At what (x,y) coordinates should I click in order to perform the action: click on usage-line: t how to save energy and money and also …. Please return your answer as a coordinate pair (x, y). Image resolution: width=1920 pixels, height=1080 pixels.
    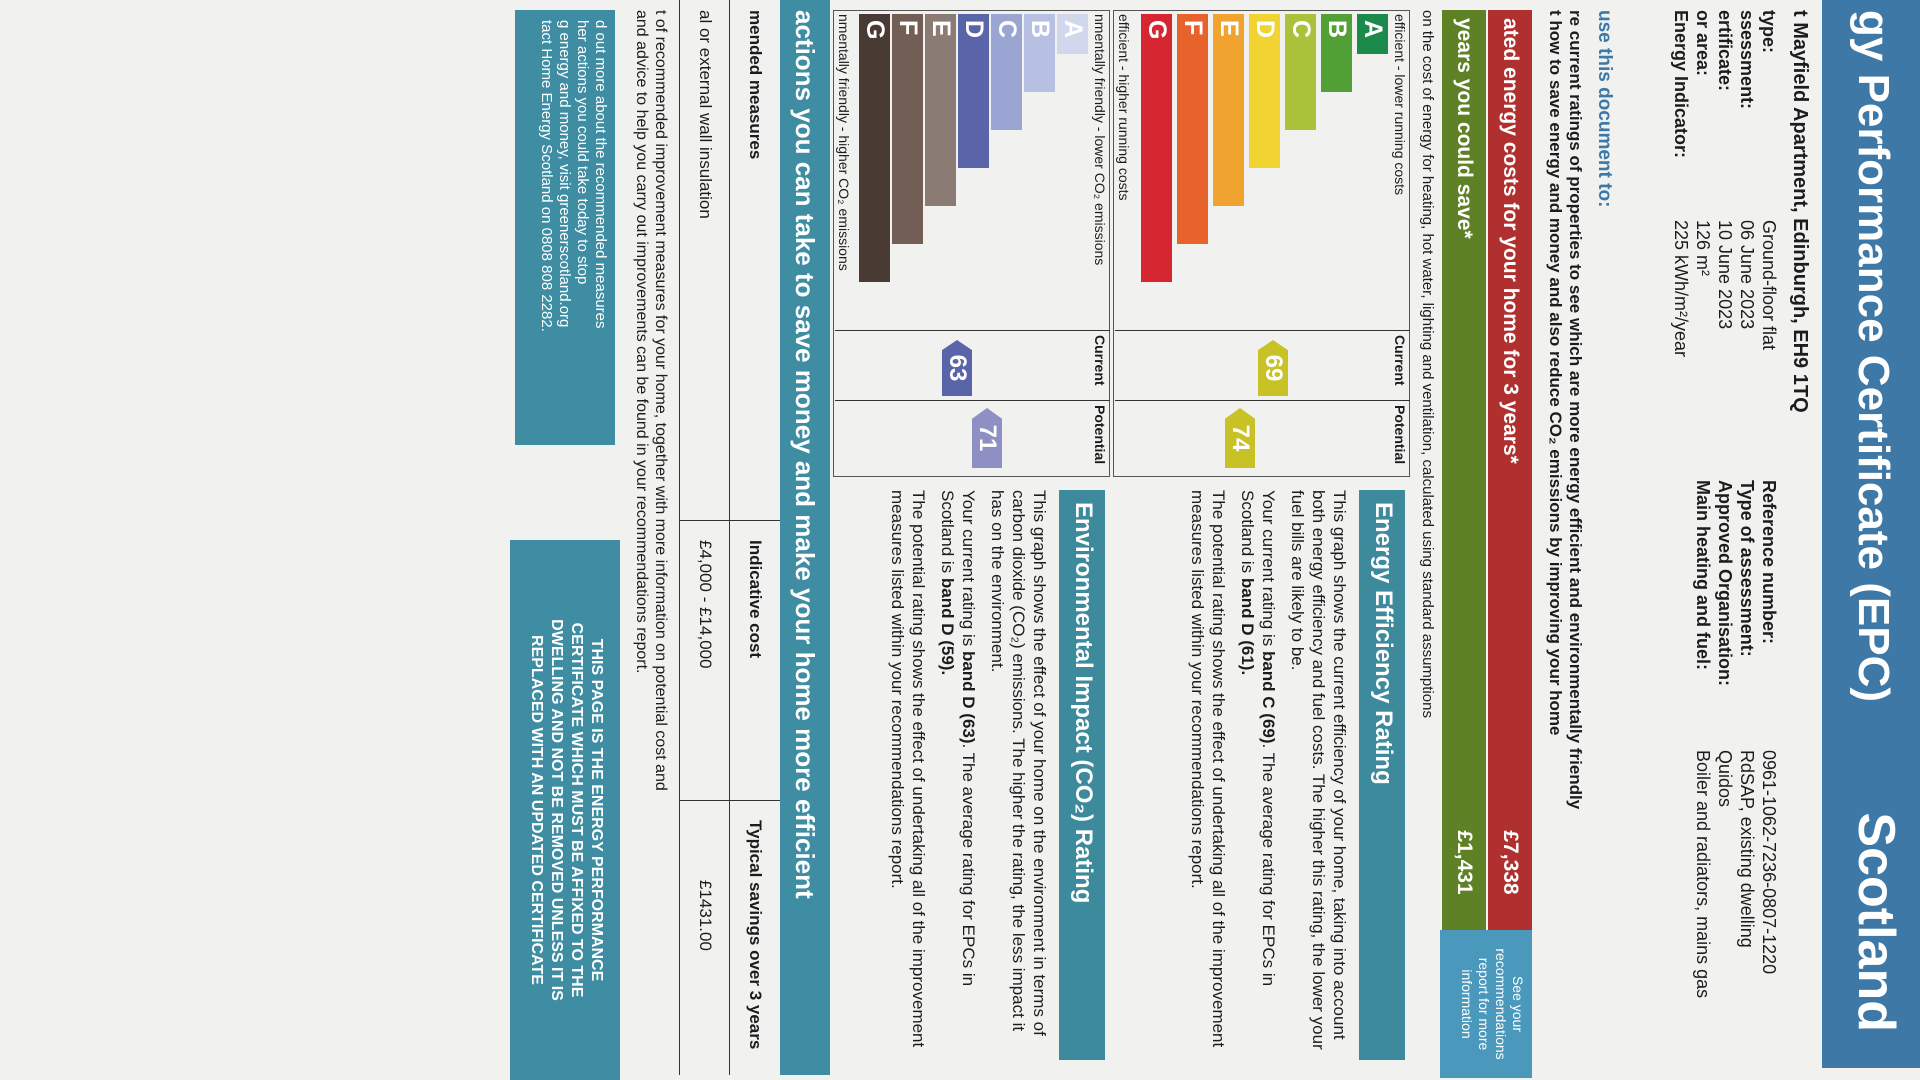
    Looking at the image, I should click on (1555, 373).